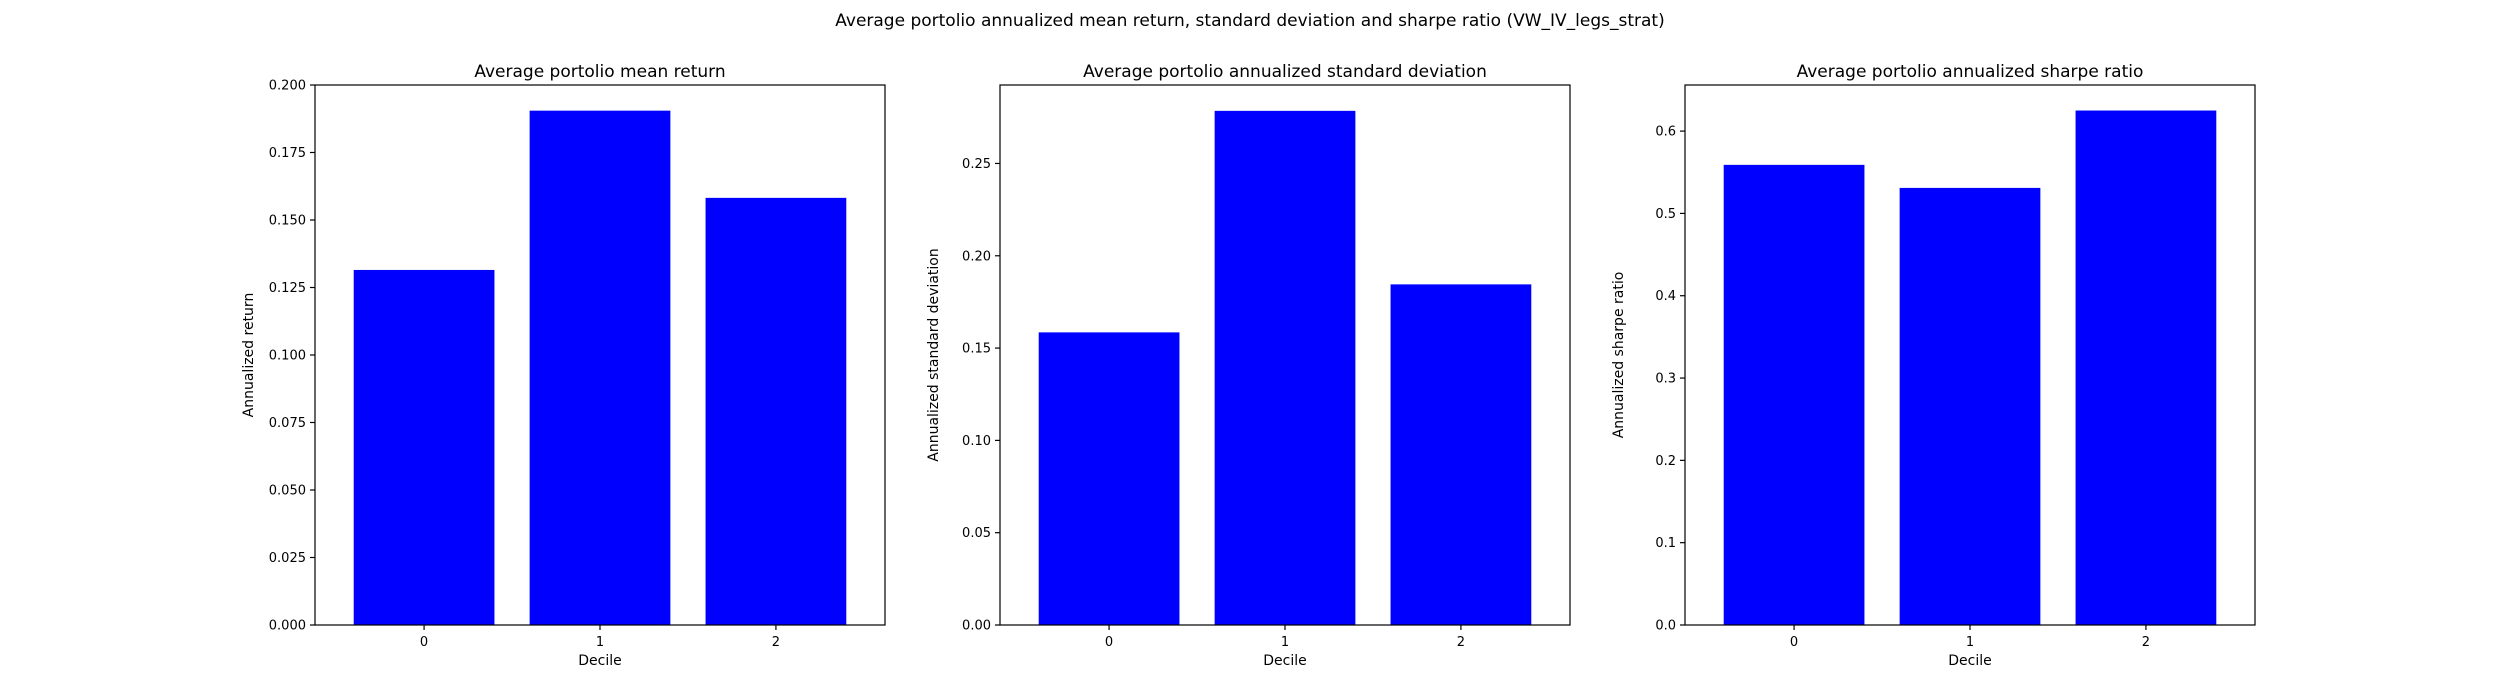 Image resolution: width=2500 pixels, height=700 pixels. Describe the element at coordinates (1665, 296) in the screenshot. I see `y-tick-label: 0.4` at that location.